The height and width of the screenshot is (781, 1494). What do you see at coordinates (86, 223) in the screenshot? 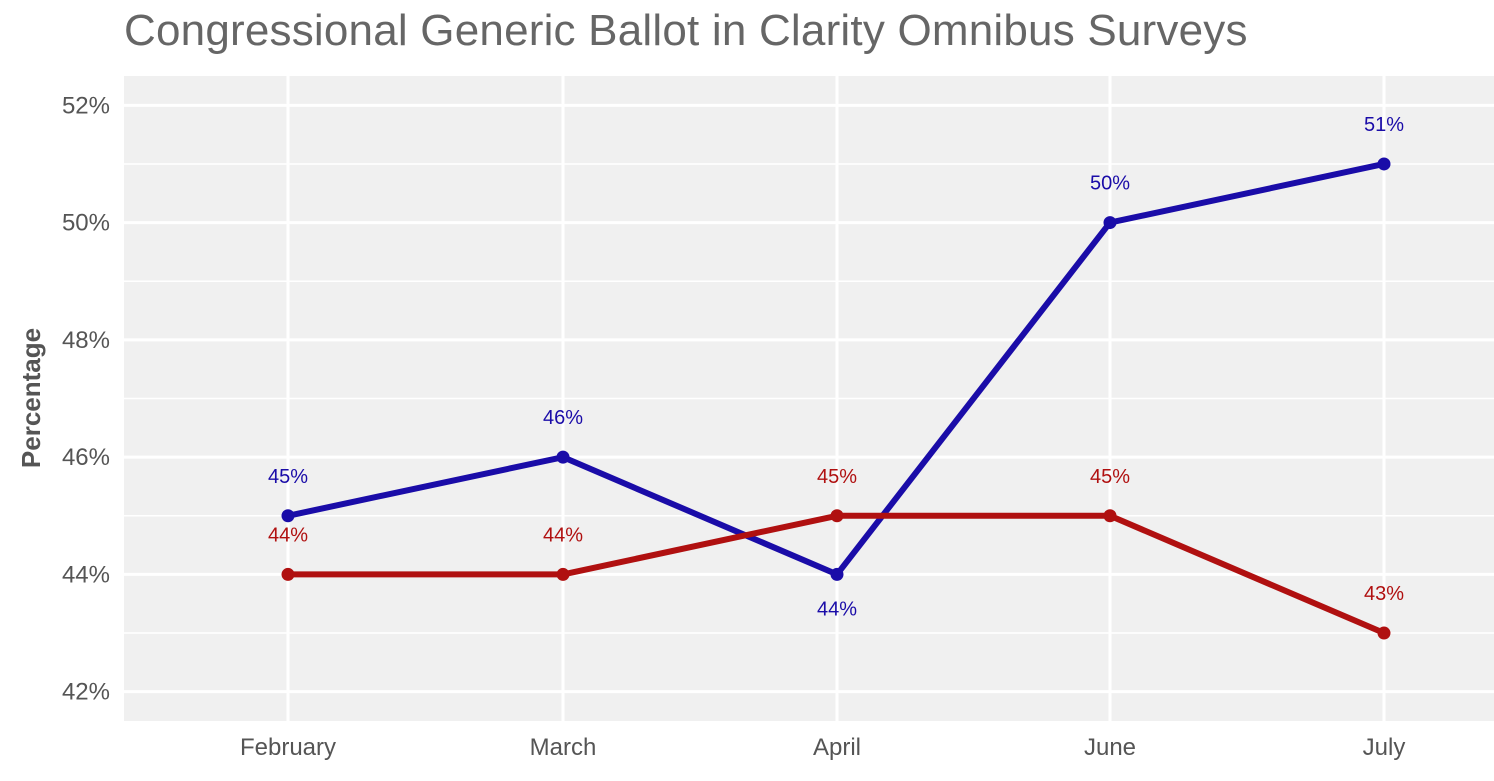
I see `y-tick-label: 50%` at bounding box center [86, 223].